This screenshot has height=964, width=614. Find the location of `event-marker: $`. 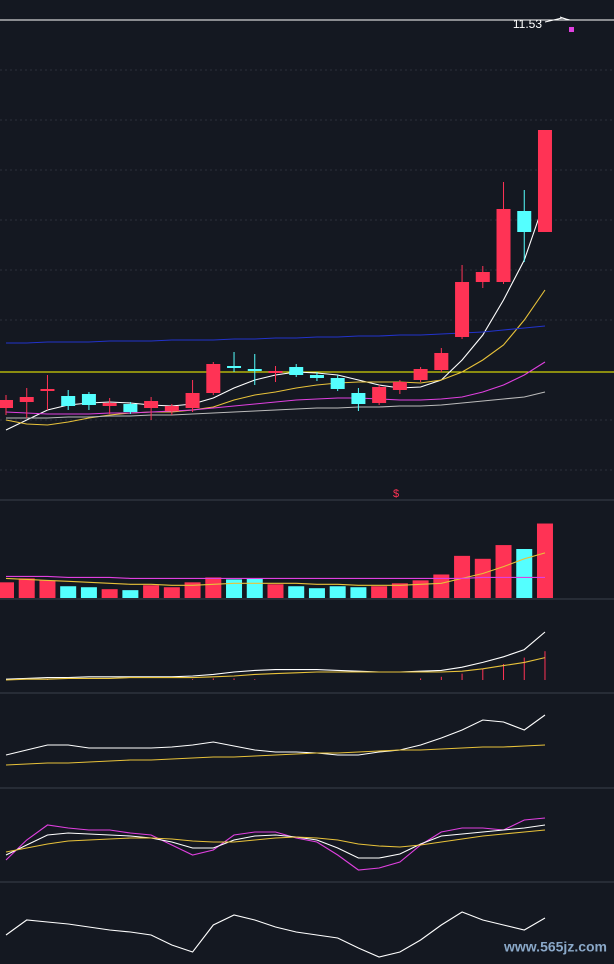

event-marker: $ is located at coordinates (396, 494).